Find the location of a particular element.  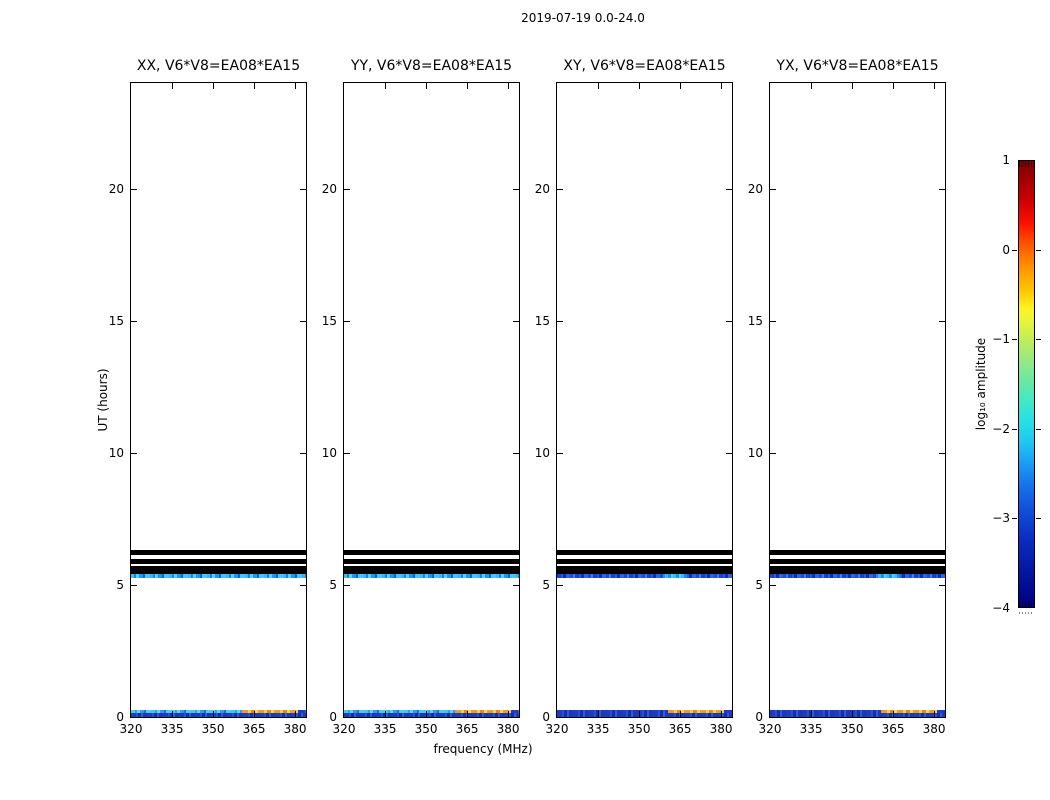

heatmap-panel-yy is located at coordinates (431, 400).